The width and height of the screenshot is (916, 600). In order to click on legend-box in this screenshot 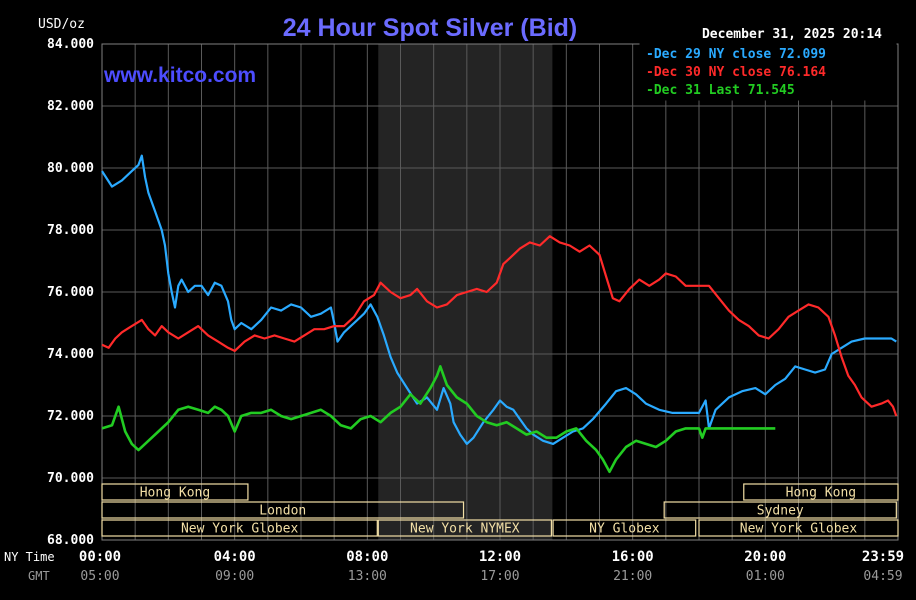, I will do `click(768, 72)`.